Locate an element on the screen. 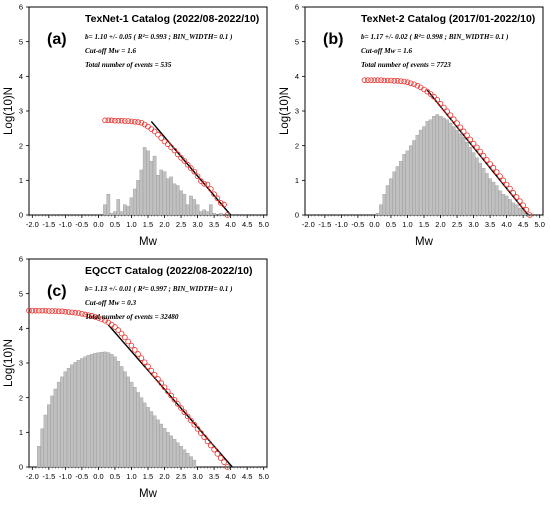 The width and height of the screenshot is (550, 509). x-axis-title: Mw is located at coordinates (148, 494).